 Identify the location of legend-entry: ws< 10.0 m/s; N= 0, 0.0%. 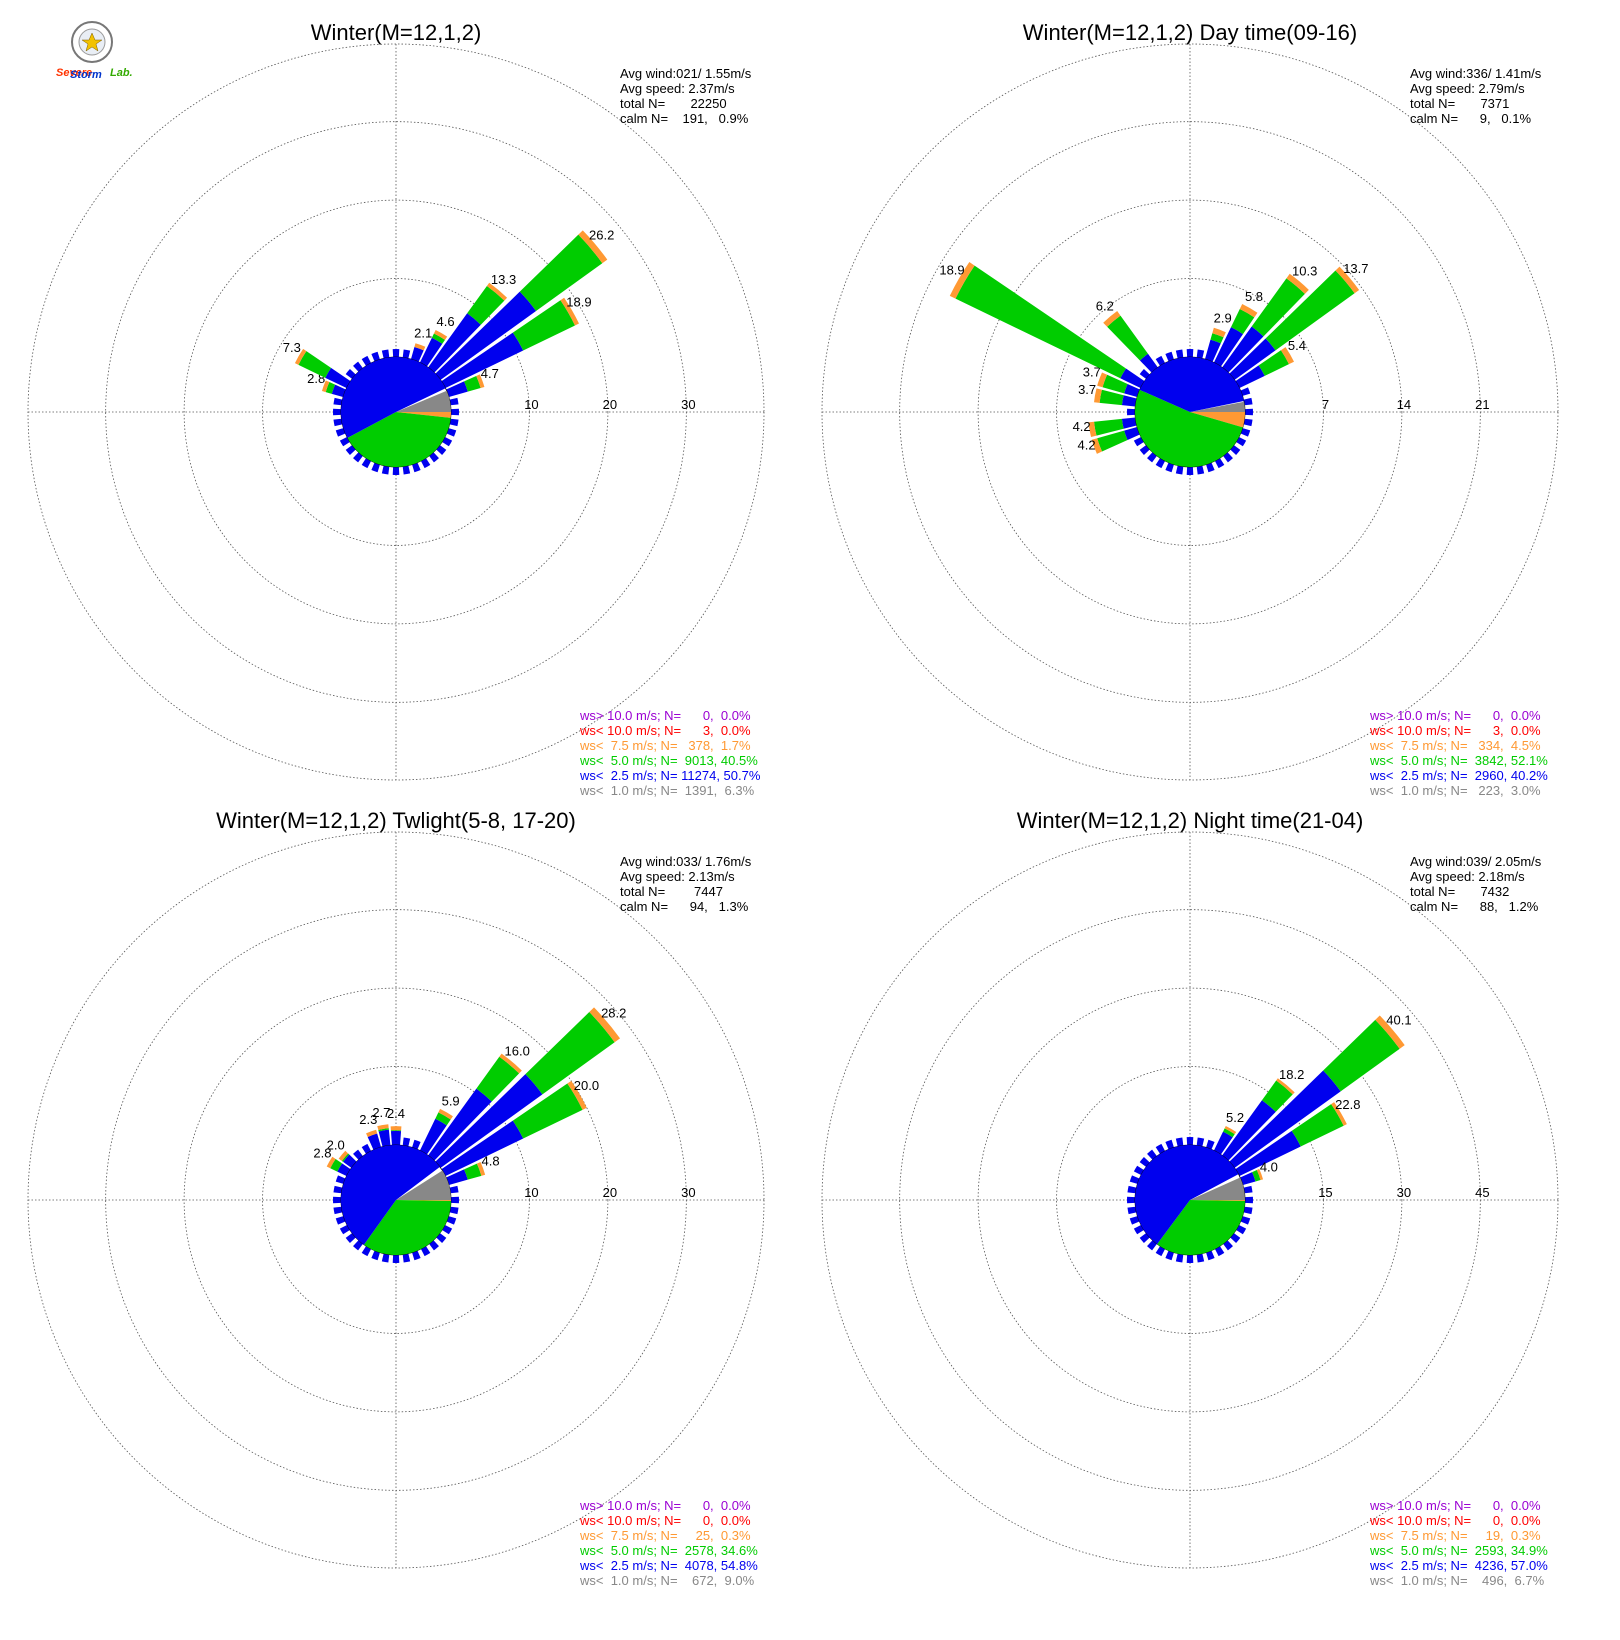
(1455, 1520).